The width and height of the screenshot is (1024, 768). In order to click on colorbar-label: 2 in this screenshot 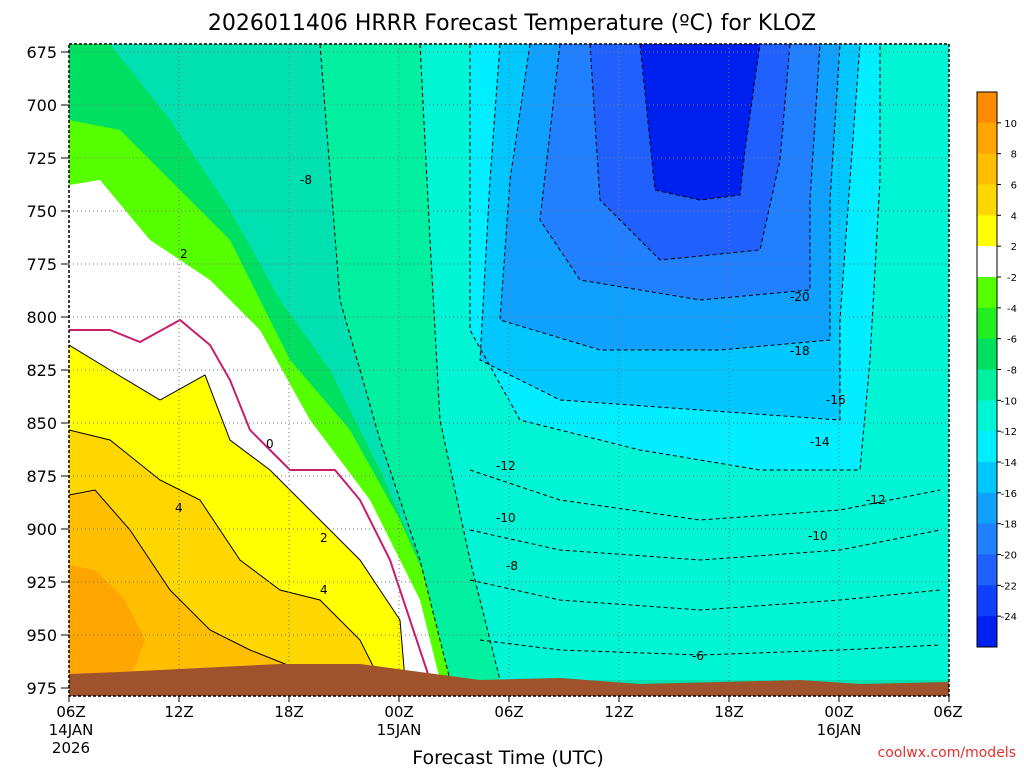, I will do `click(1014, 247)`.